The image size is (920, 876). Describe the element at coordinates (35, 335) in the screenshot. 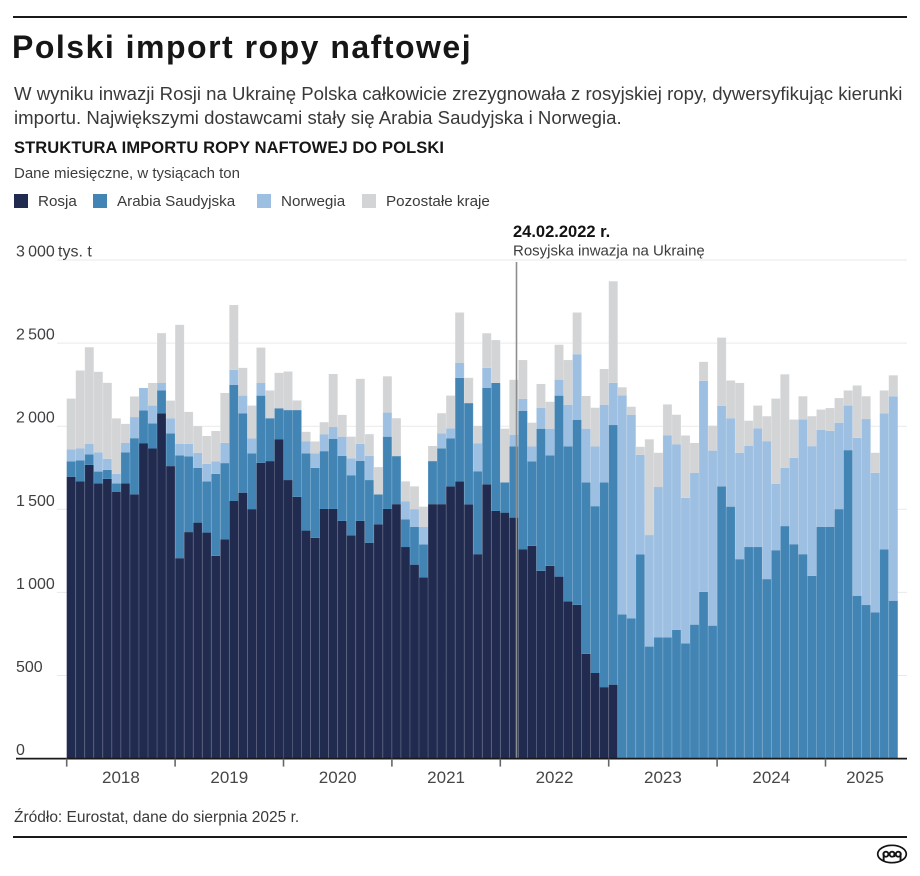

I see `svg-text: 2 500` at that location.